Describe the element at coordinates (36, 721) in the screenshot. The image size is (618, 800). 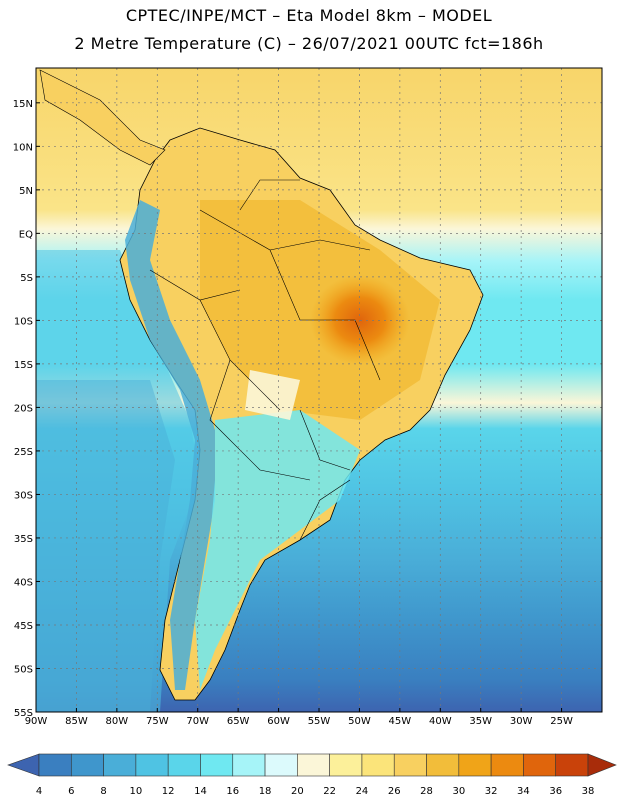
I see `longitude-label: 90W` at that location.